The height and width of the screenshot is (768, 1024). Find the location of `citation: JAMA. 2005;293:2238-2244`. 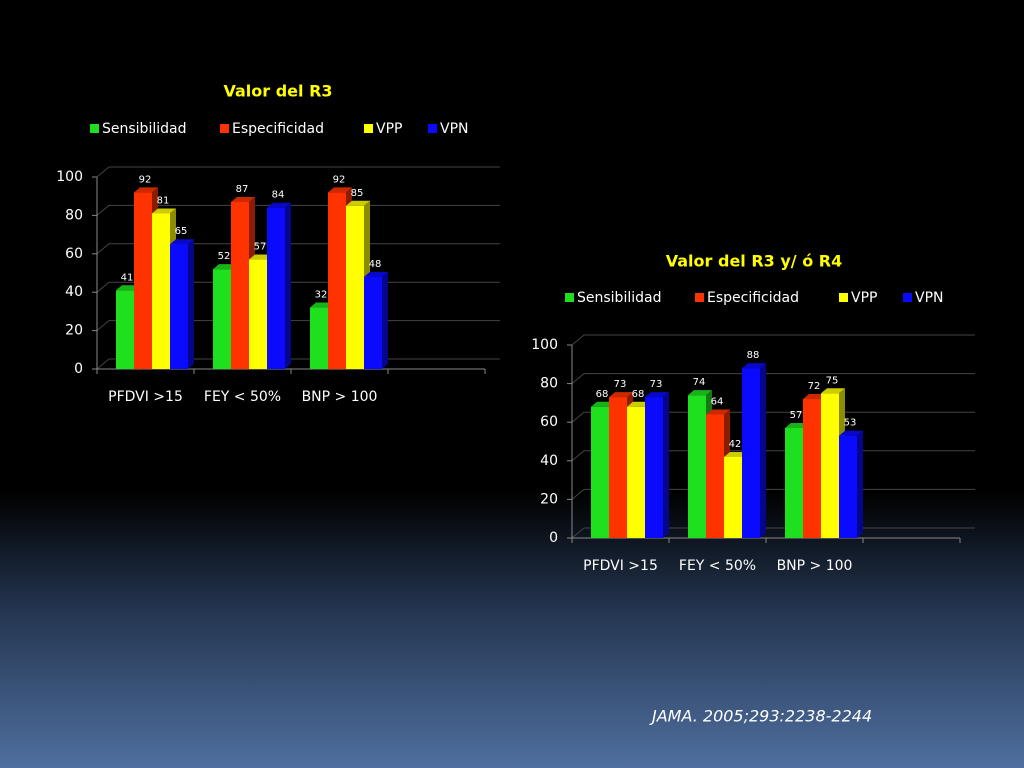

citation: JAMA. 2005;293:2238-2244 is located at coordinates (760, 716).